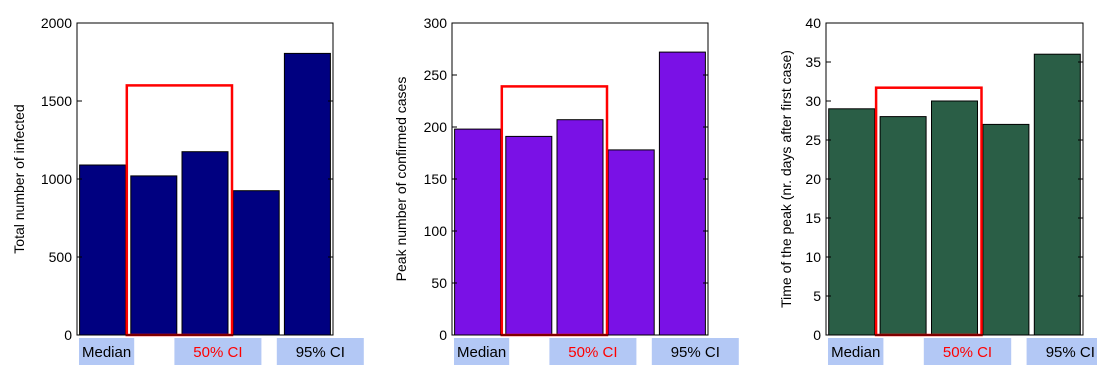 This screenshot has height=367, width=1097. I want to click on y-axis-label: Peak number of confirmed cases, so click(401, 179).